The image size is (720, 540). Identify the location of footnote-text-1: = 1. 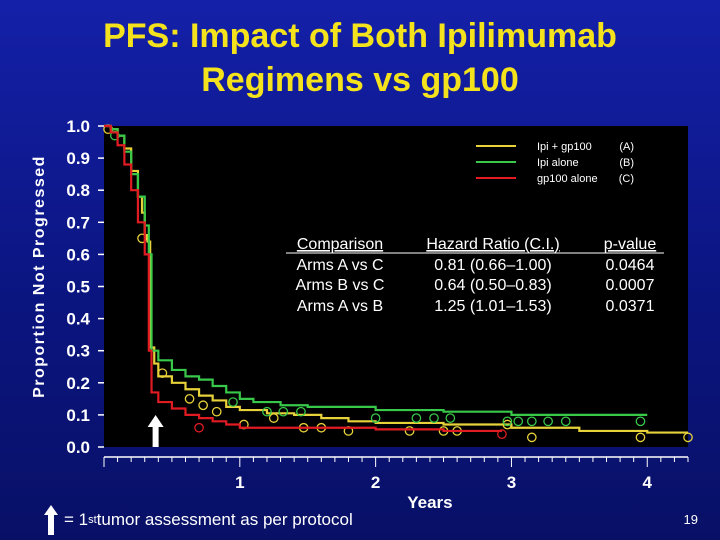
(76, 519).